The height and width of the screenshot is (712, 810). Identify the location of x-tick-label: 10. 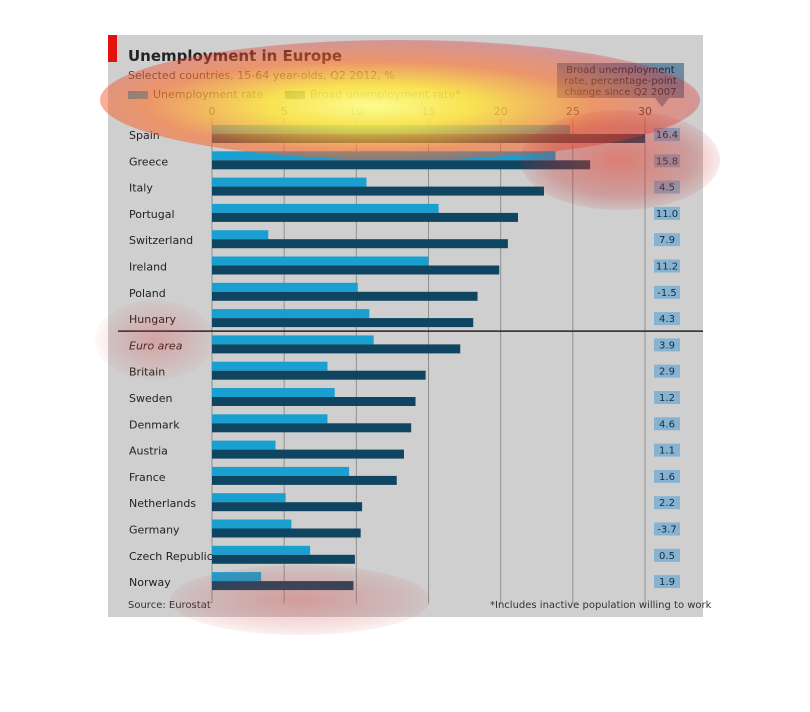
(356, 111).